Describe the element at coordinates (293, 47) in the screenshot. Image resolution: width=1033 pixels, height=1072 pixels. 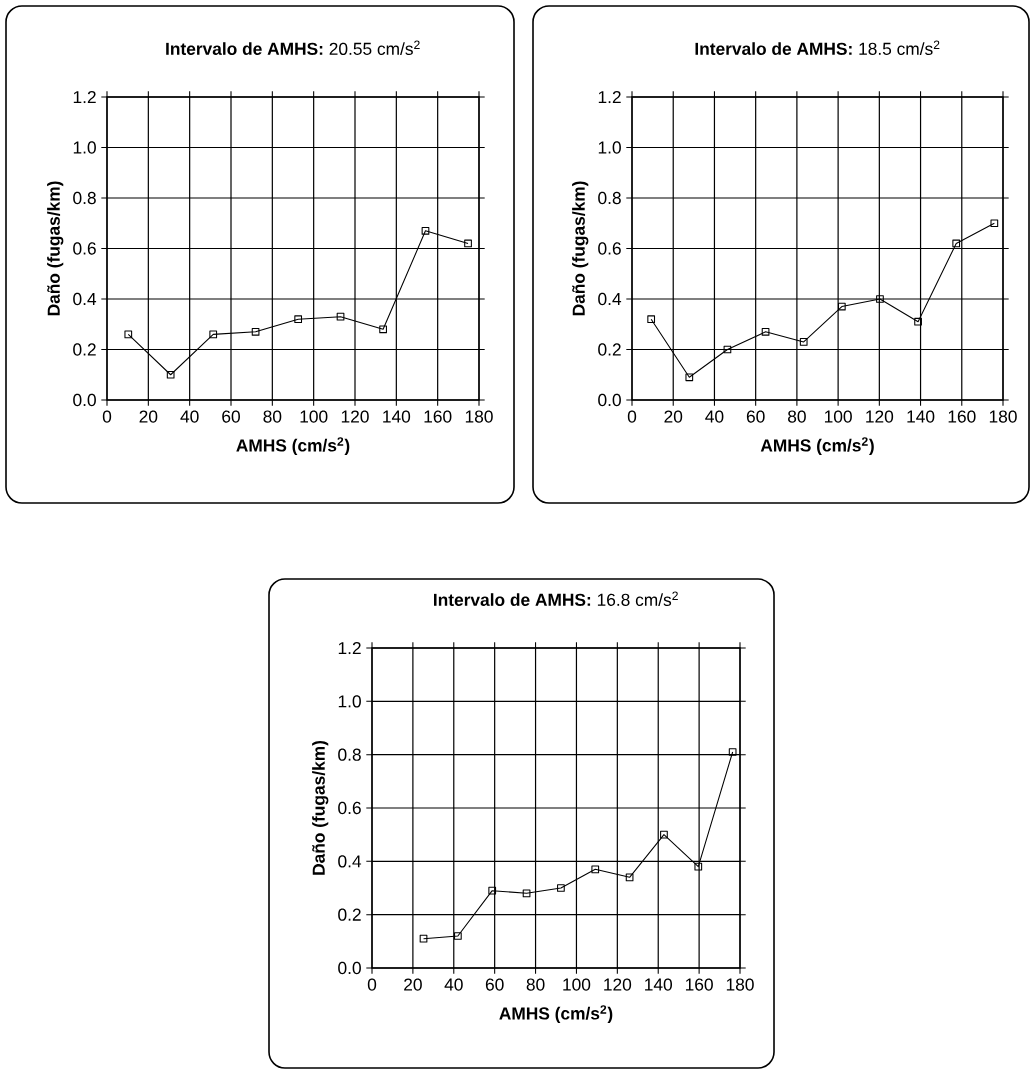
I see `chart-title: Intervalo de AMHS: 20.55 cm/s$^{2}$` at that location.